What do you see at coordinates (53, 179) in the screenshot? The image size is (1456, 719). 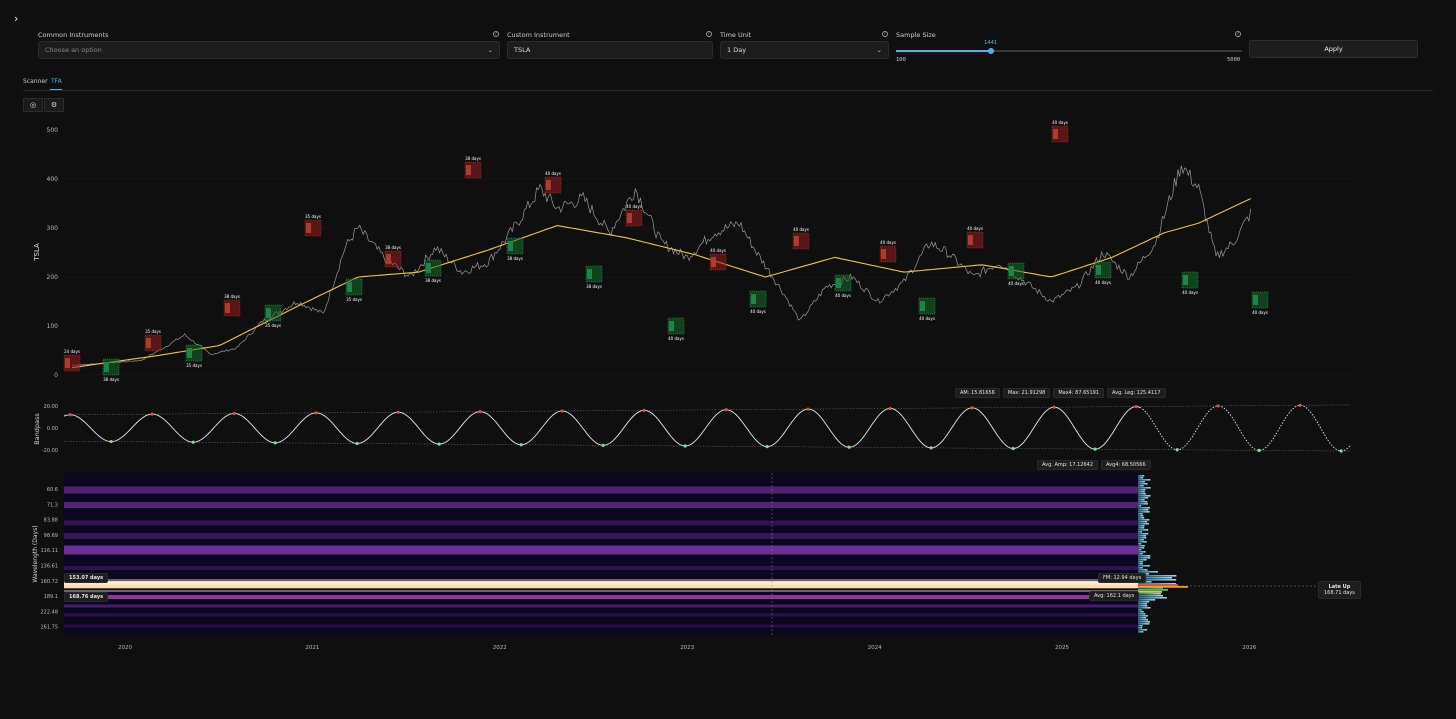 I see `price-ytick: 400` at bounding box center [53, 179].